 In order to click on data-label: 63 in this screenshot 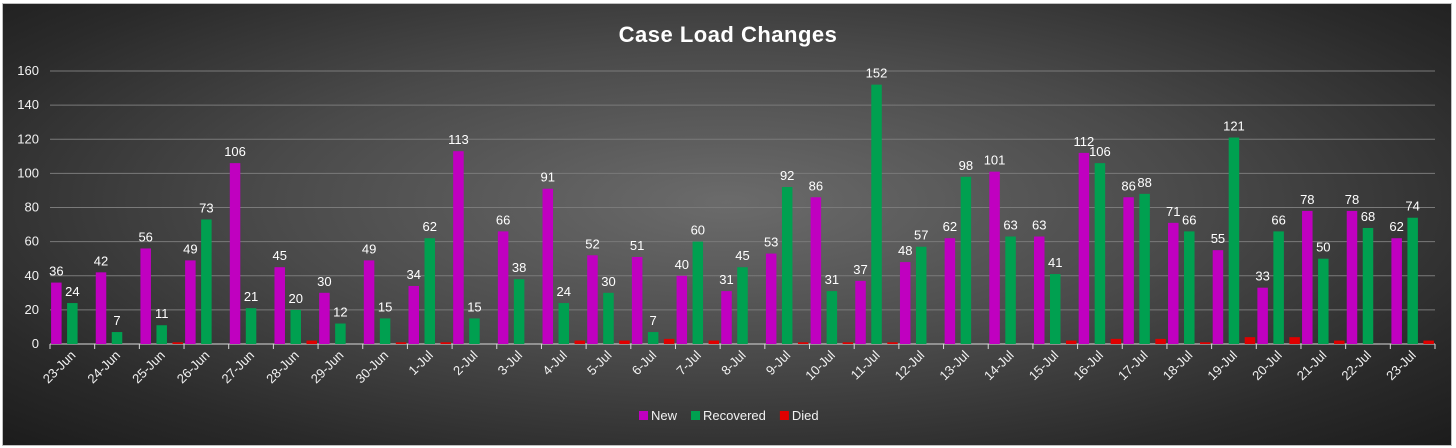, I will do `click(1039, 225)`.